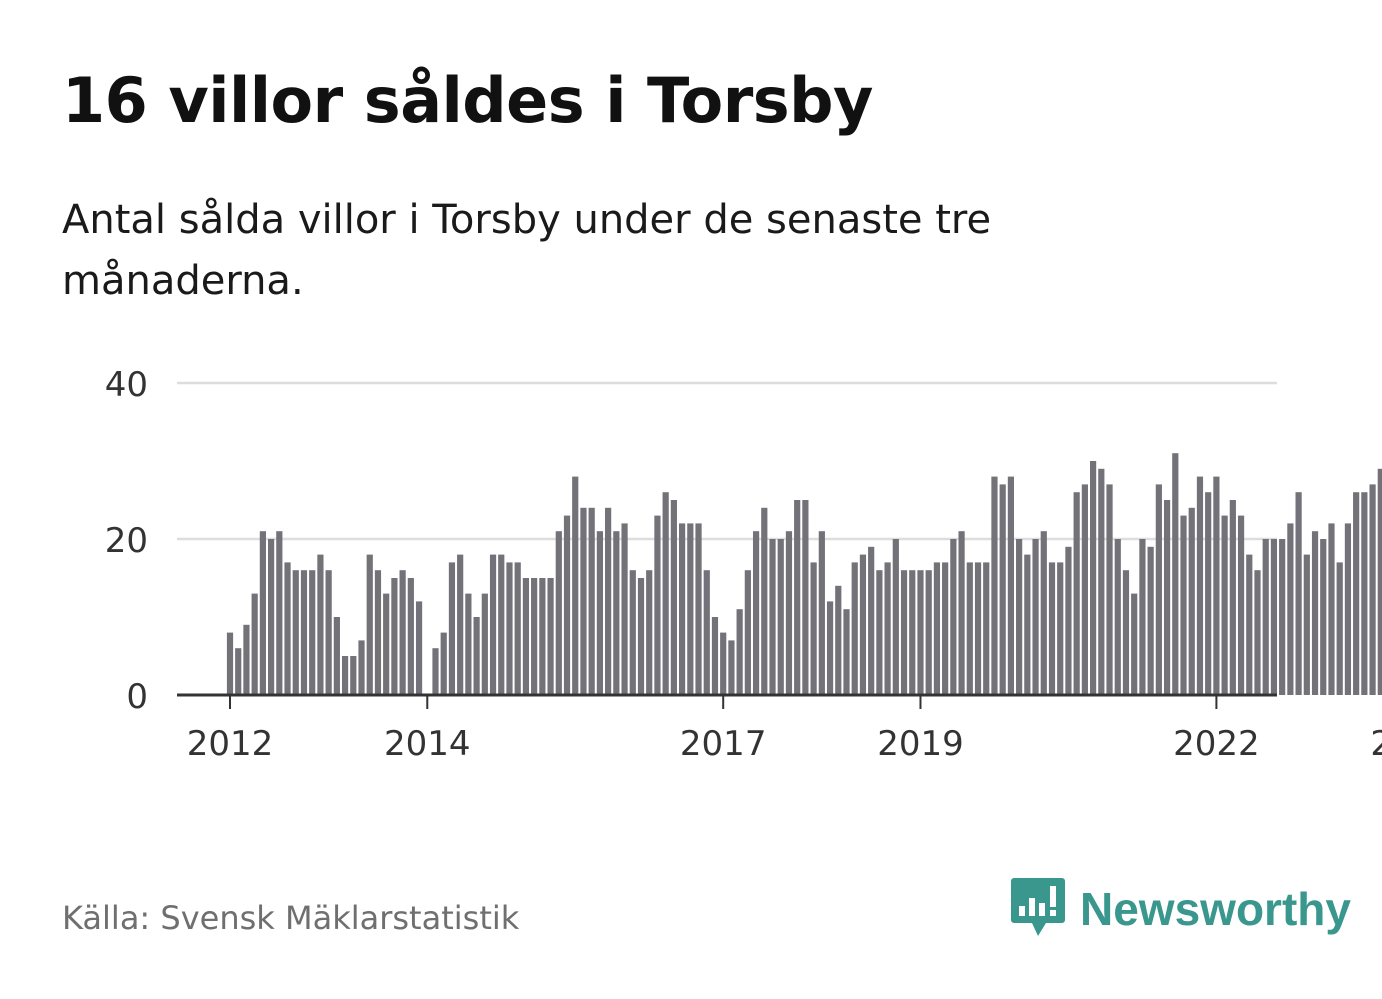  What do you see at coordinates (126, 385) in the screenshot?
I see `y-tick-label: 40` at bounding box center [126, 385].